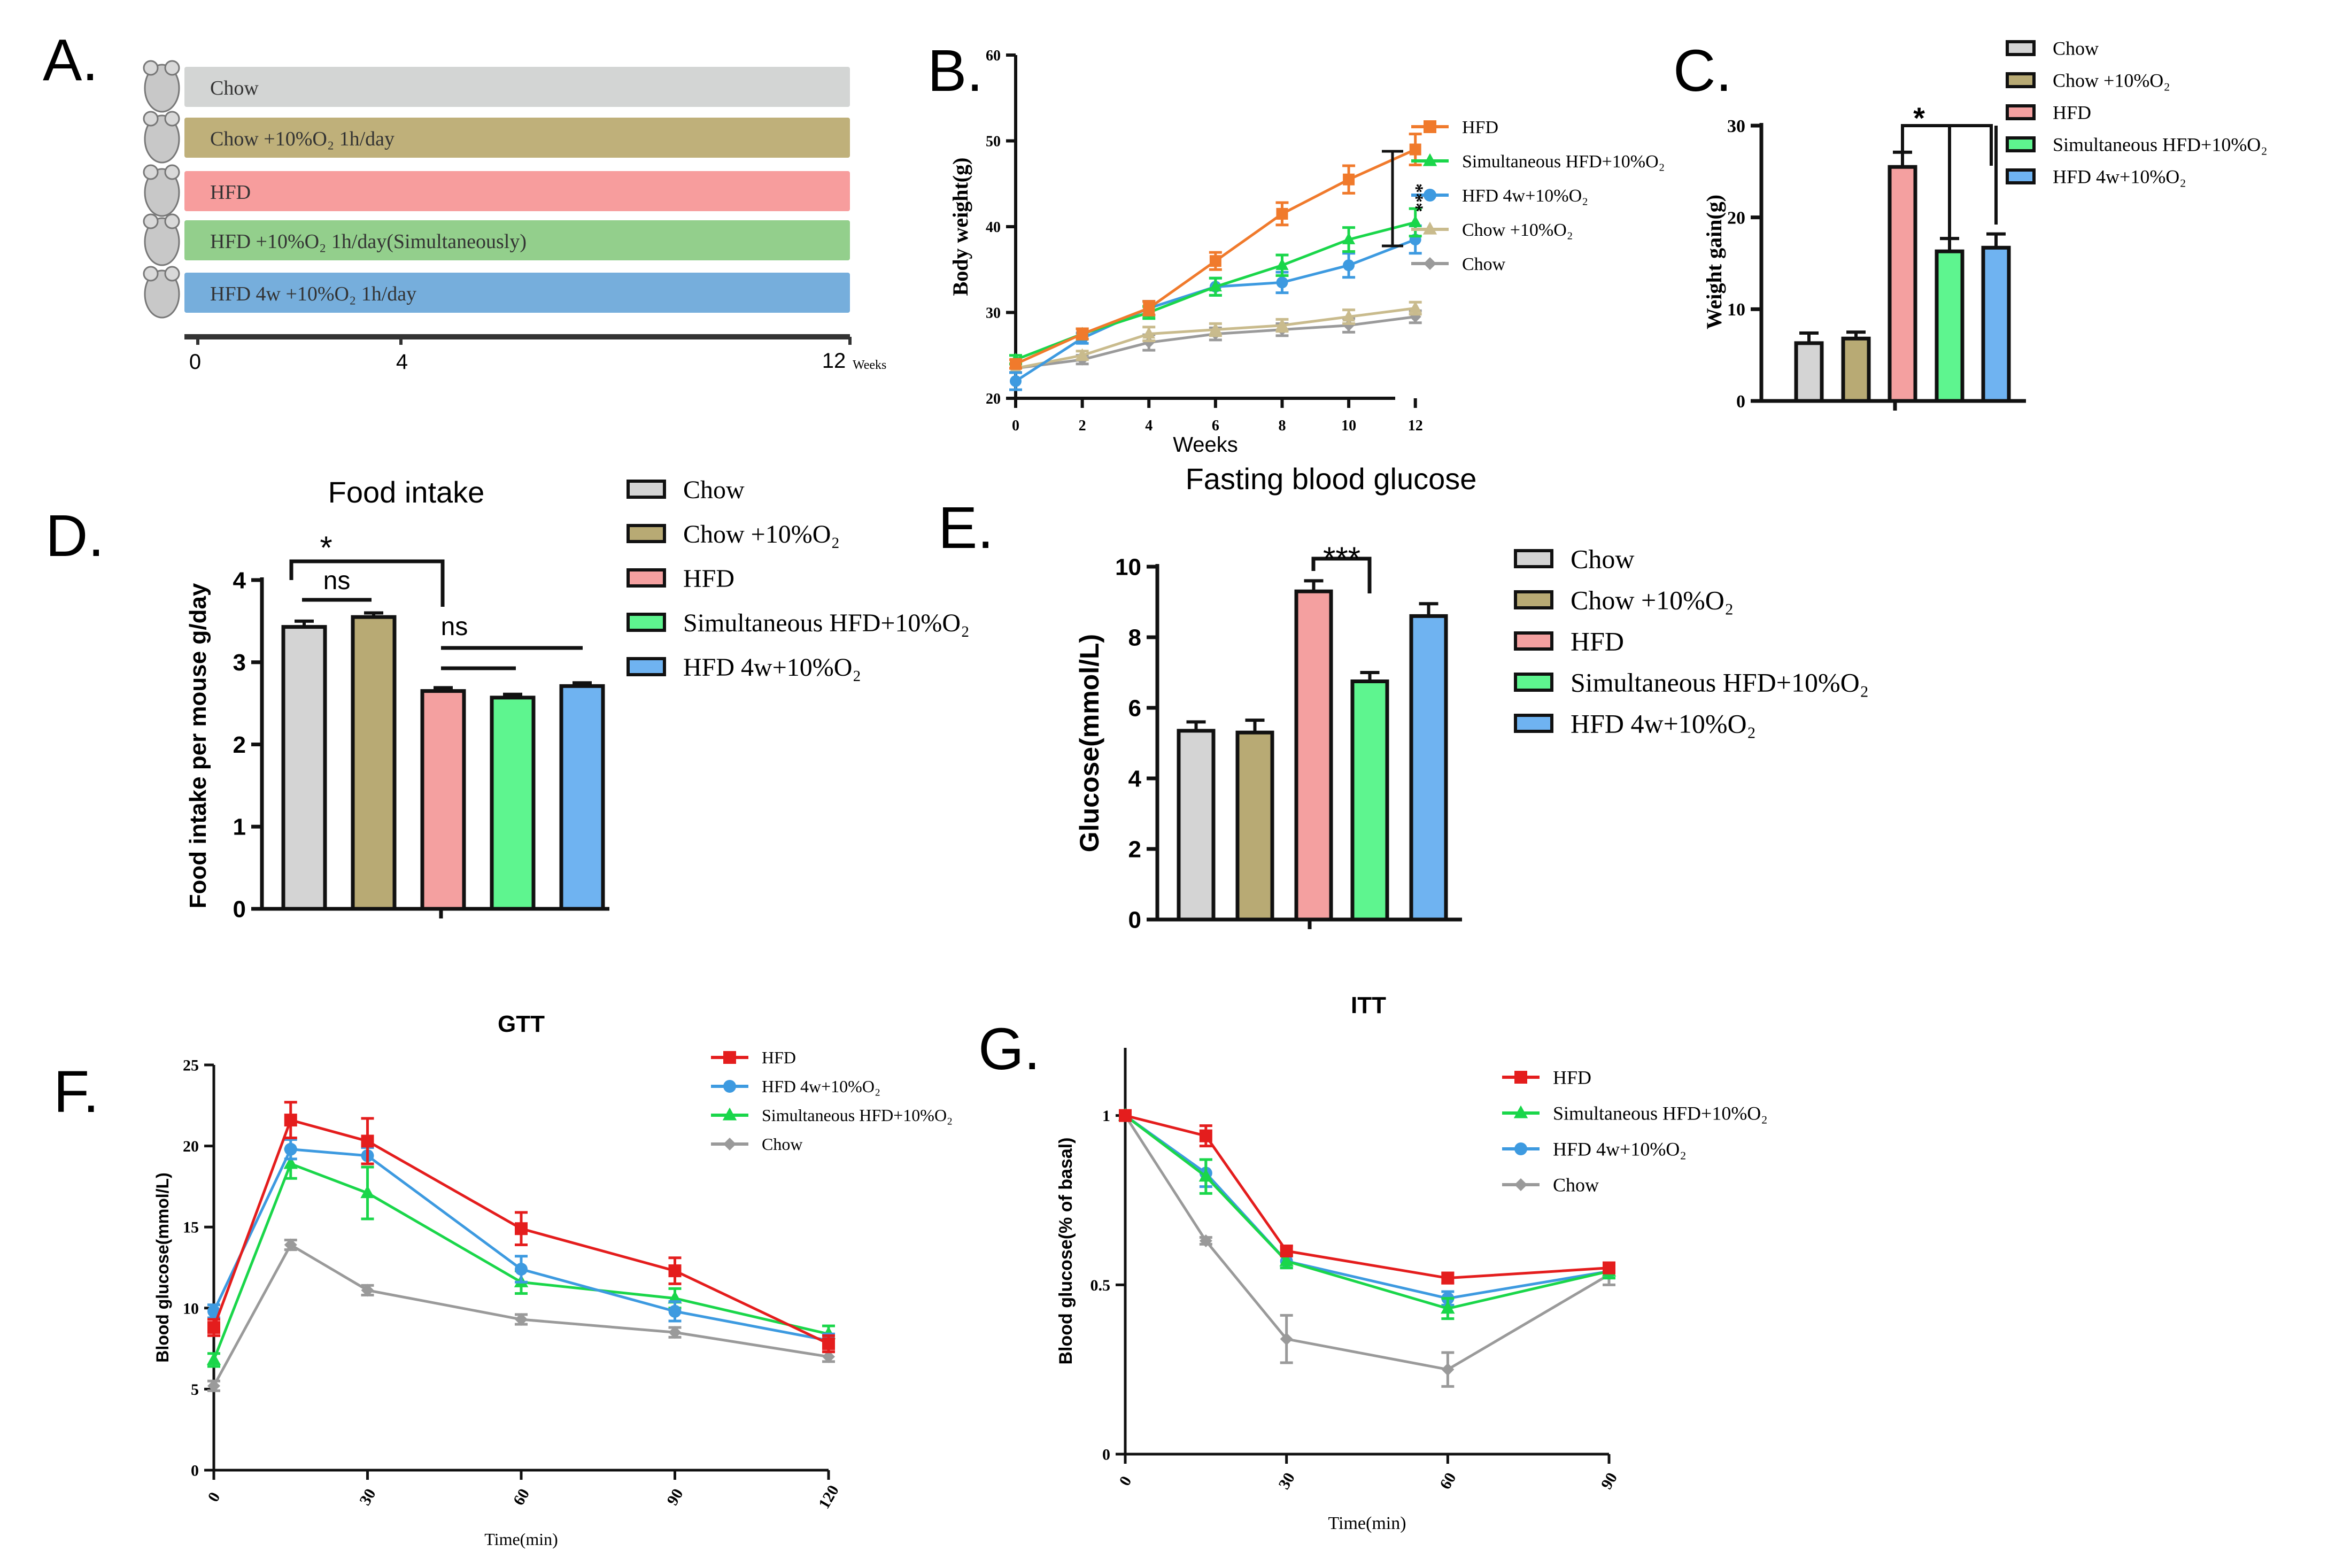 The width and height of the screenshot is (2328, 1568). What do you see at coordinates (191, 1308) in the screenshot?
I see `y-tick-label: 10` at bounding box center [191, 1308].